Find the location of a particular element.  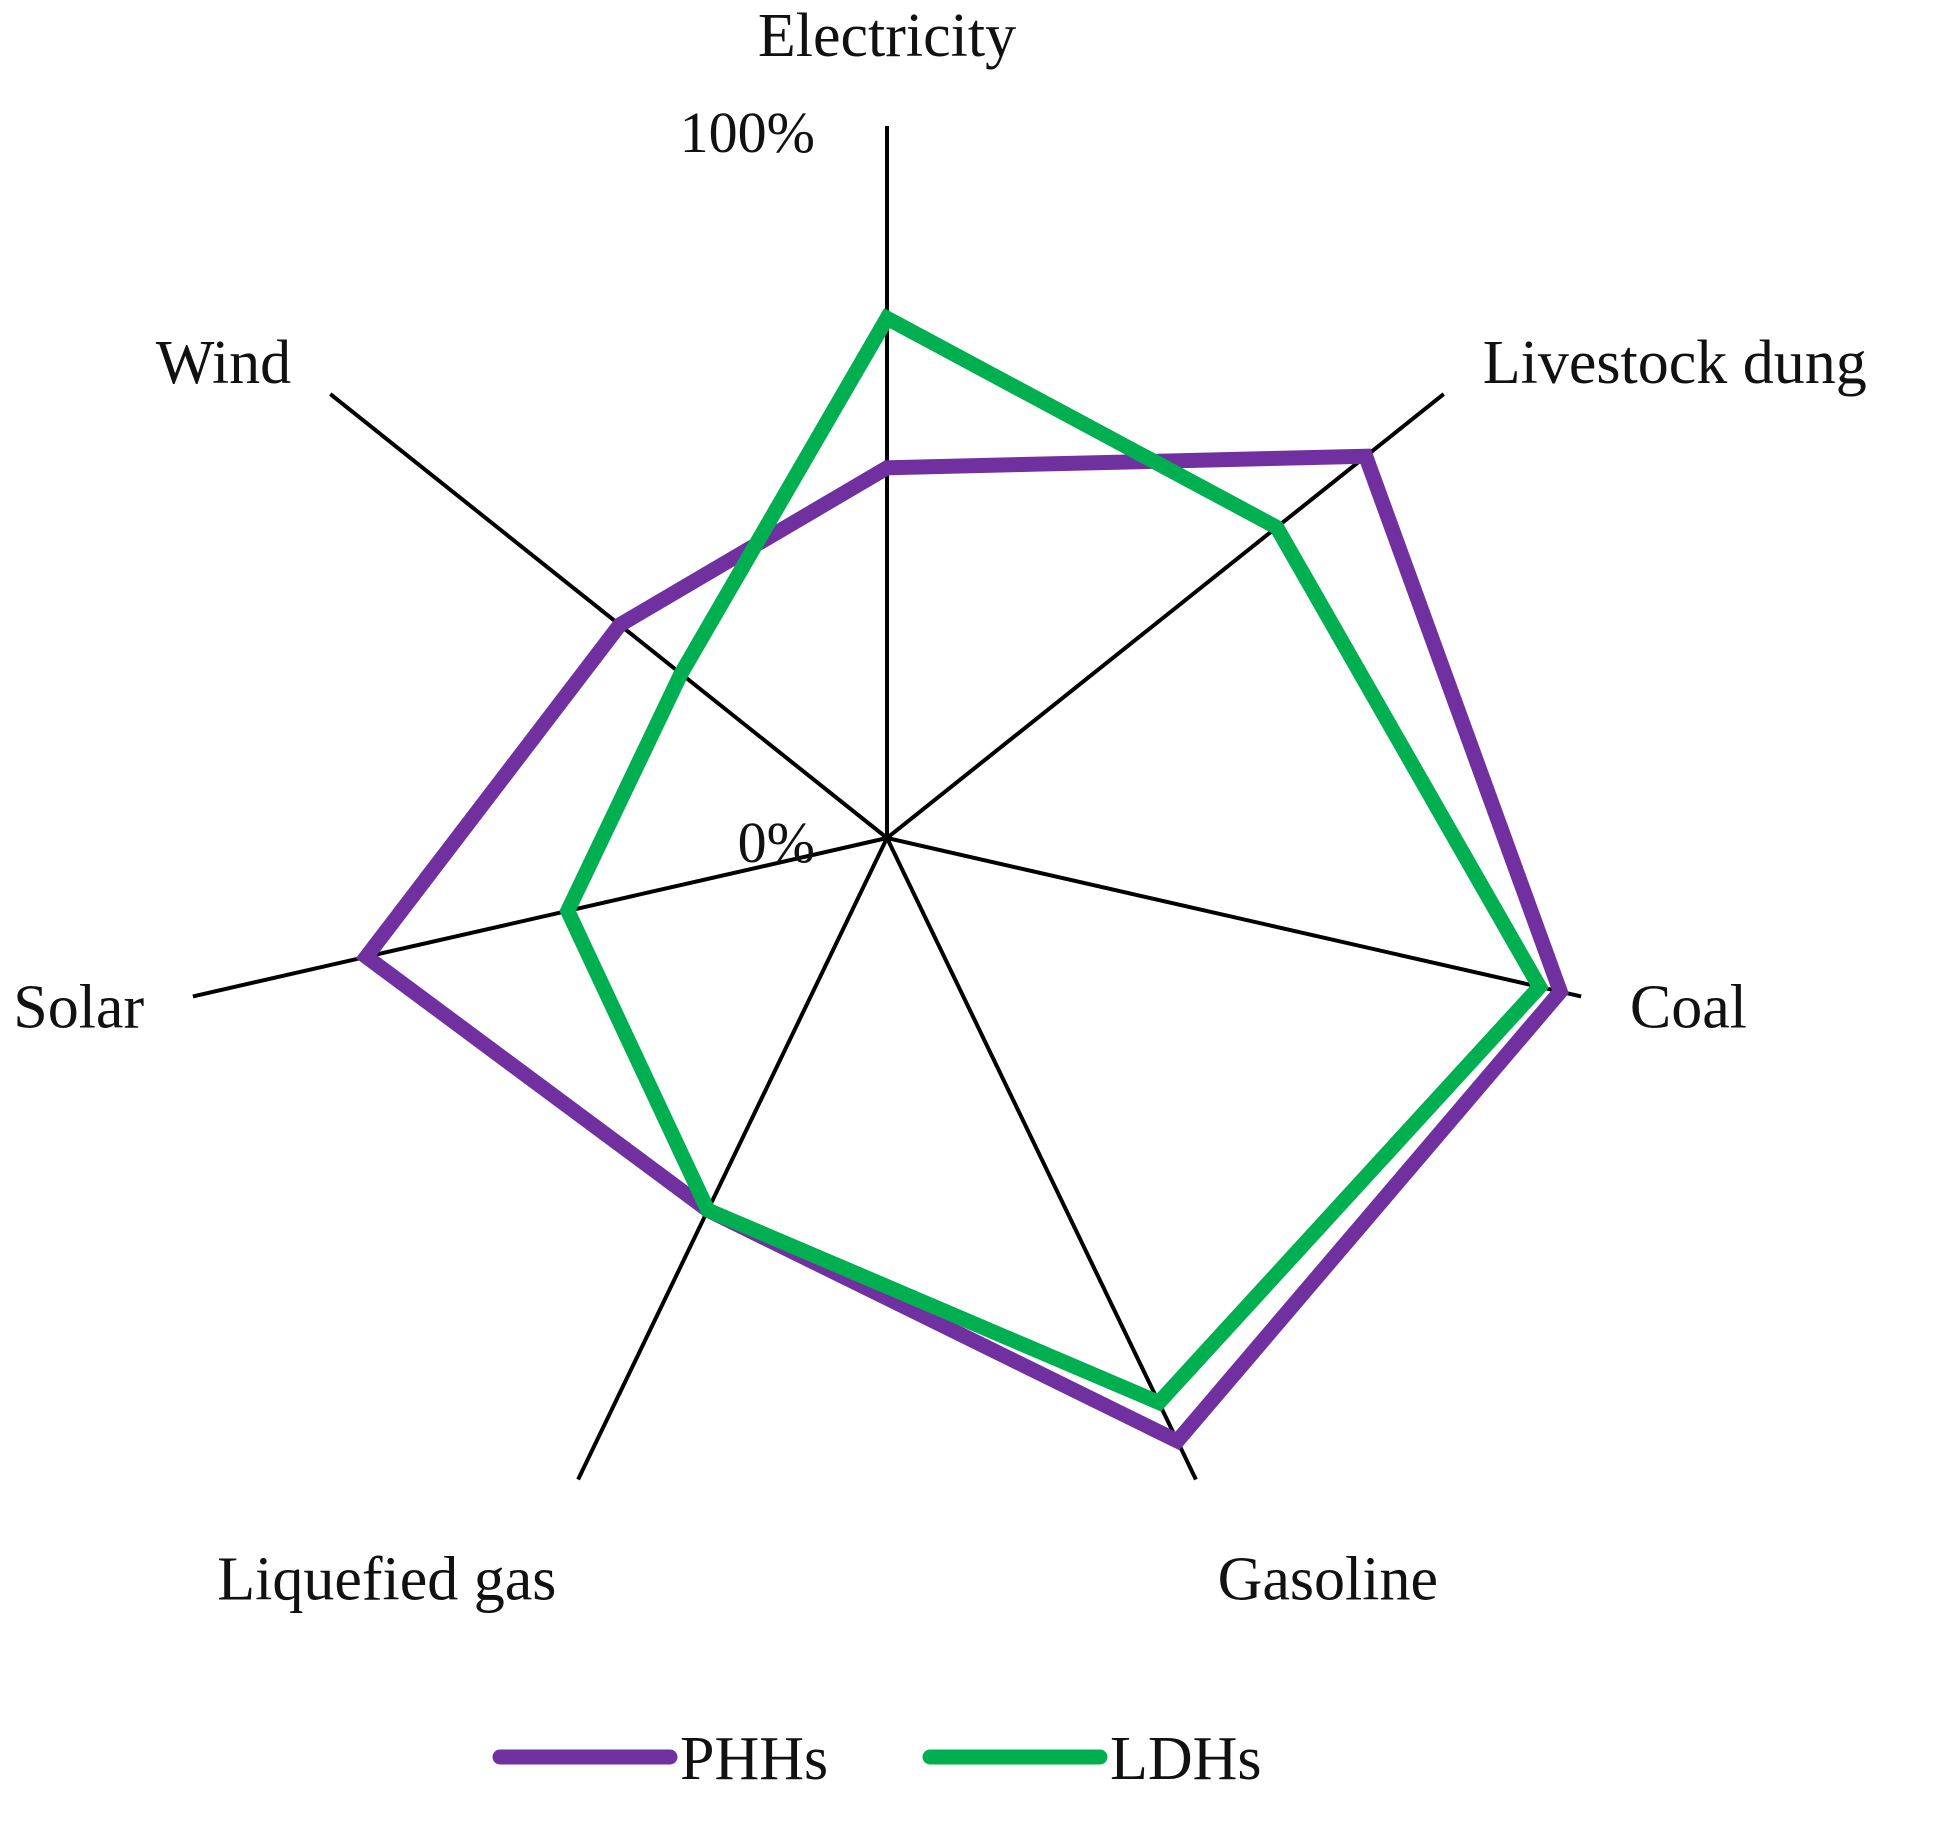

legend: PHHs LDHs is located at coordinates (877, 1759).